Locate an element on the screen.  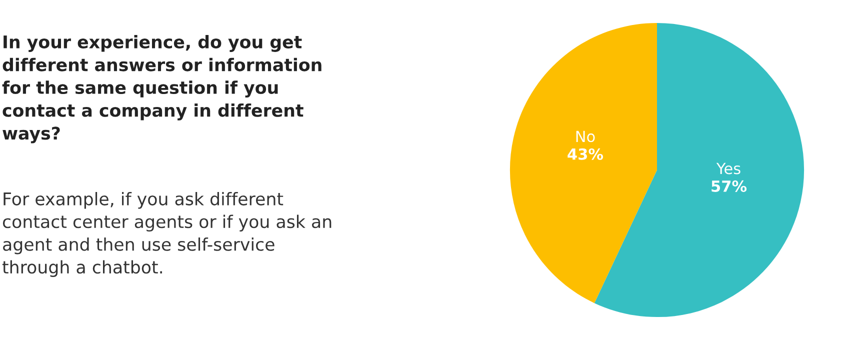
data-label: 43% is located at coordinates (586, 154).